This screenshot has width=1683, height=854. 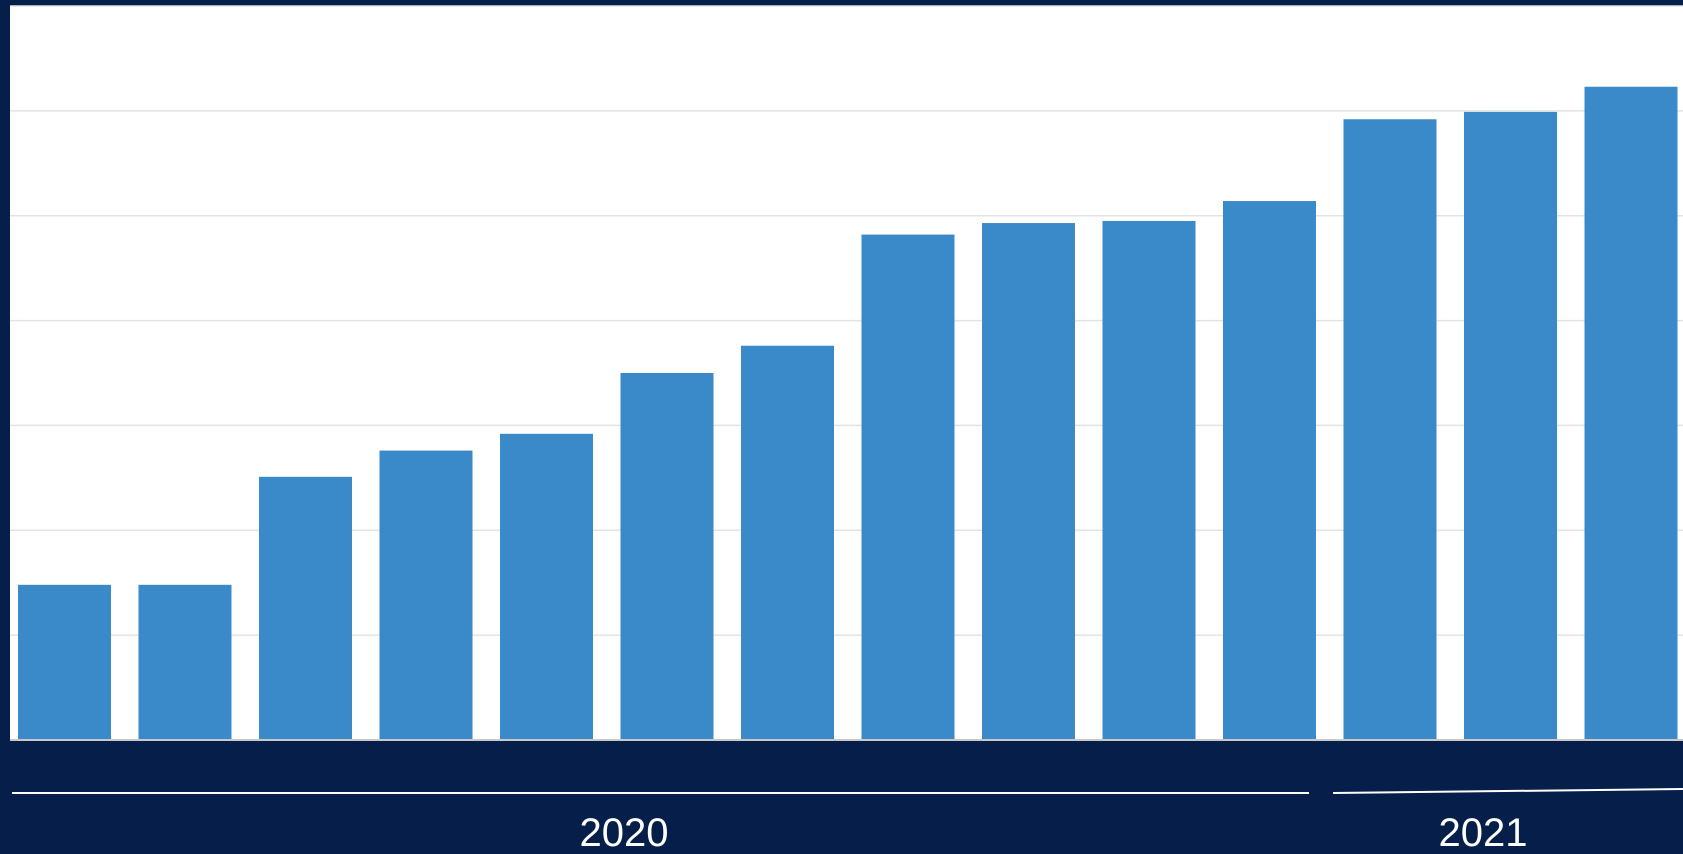 I want to click on group-line-2021, so click(x=1507, y=791).